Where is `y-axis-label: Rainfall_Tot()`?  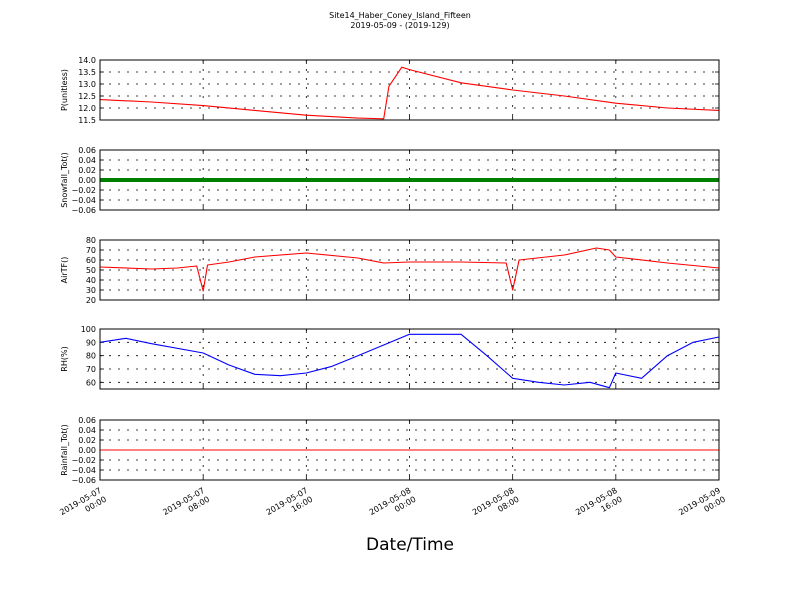
y-axis-label: Rainfall_Tot() is located at coordinates (64, 450).